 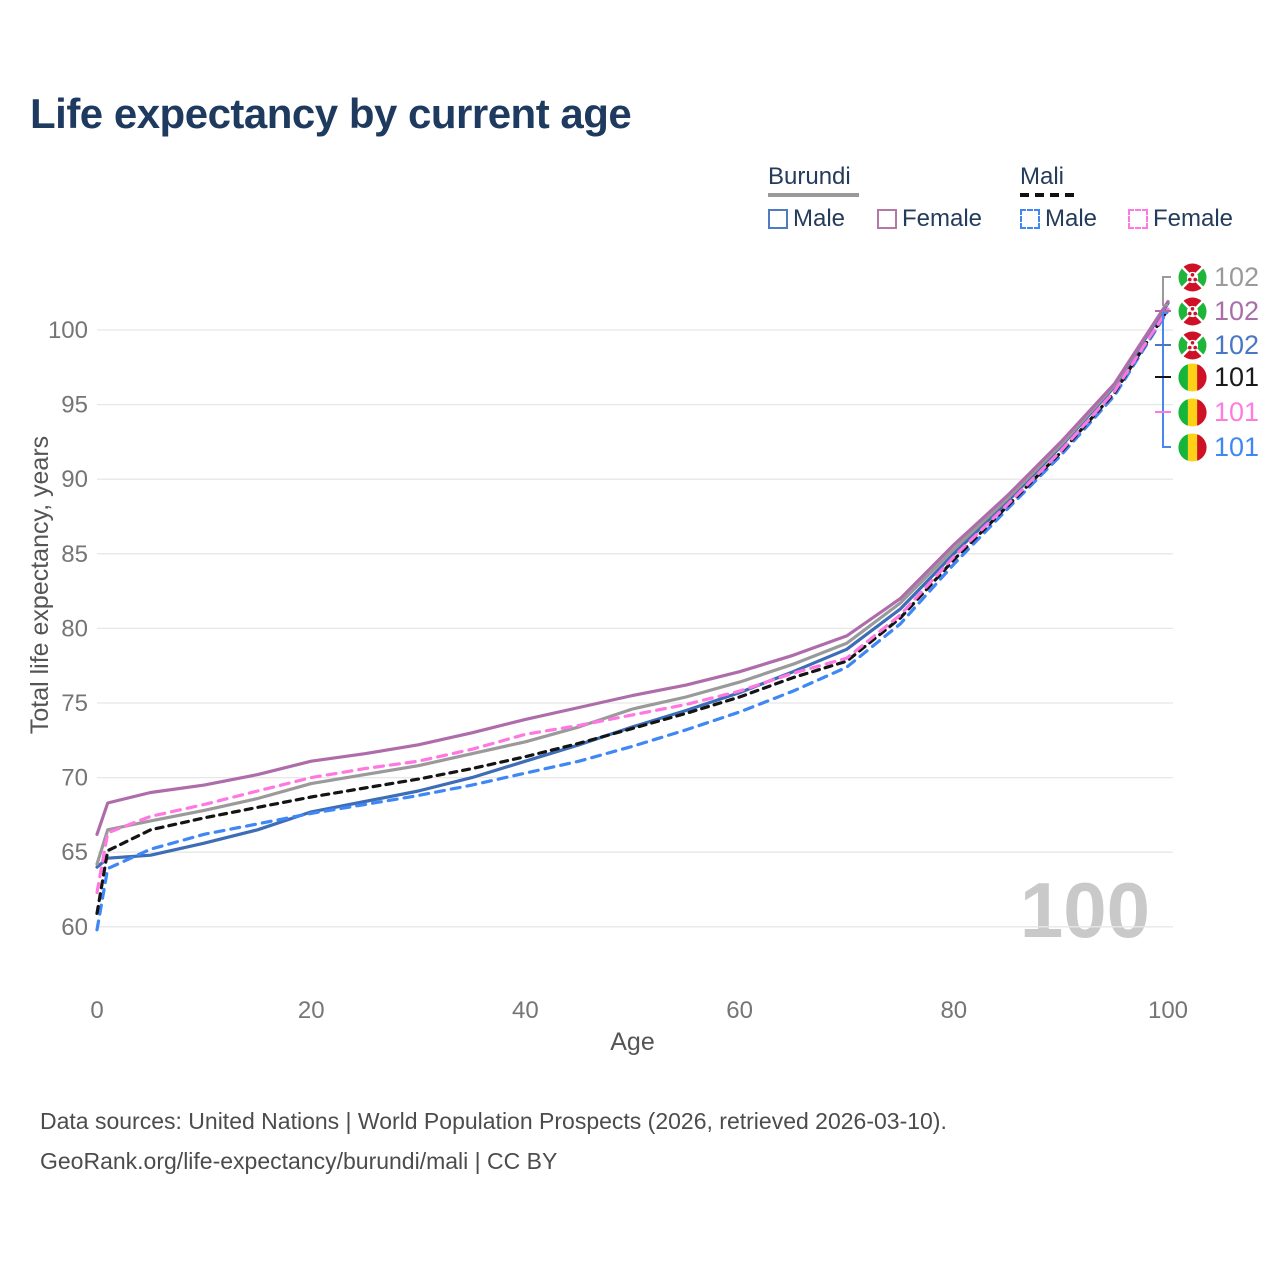 I want to click on legend-underline-burundi-solid, so click(x=813, y=195).